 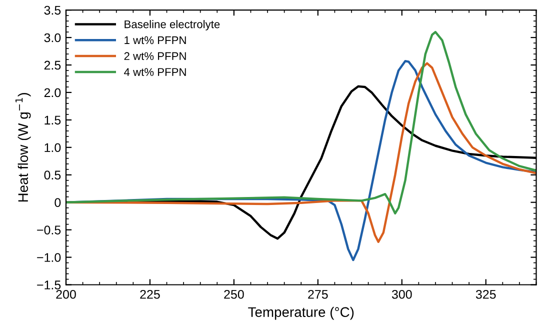 I want to click on y-tick-label: 1.5, so click(x=52, y=120).